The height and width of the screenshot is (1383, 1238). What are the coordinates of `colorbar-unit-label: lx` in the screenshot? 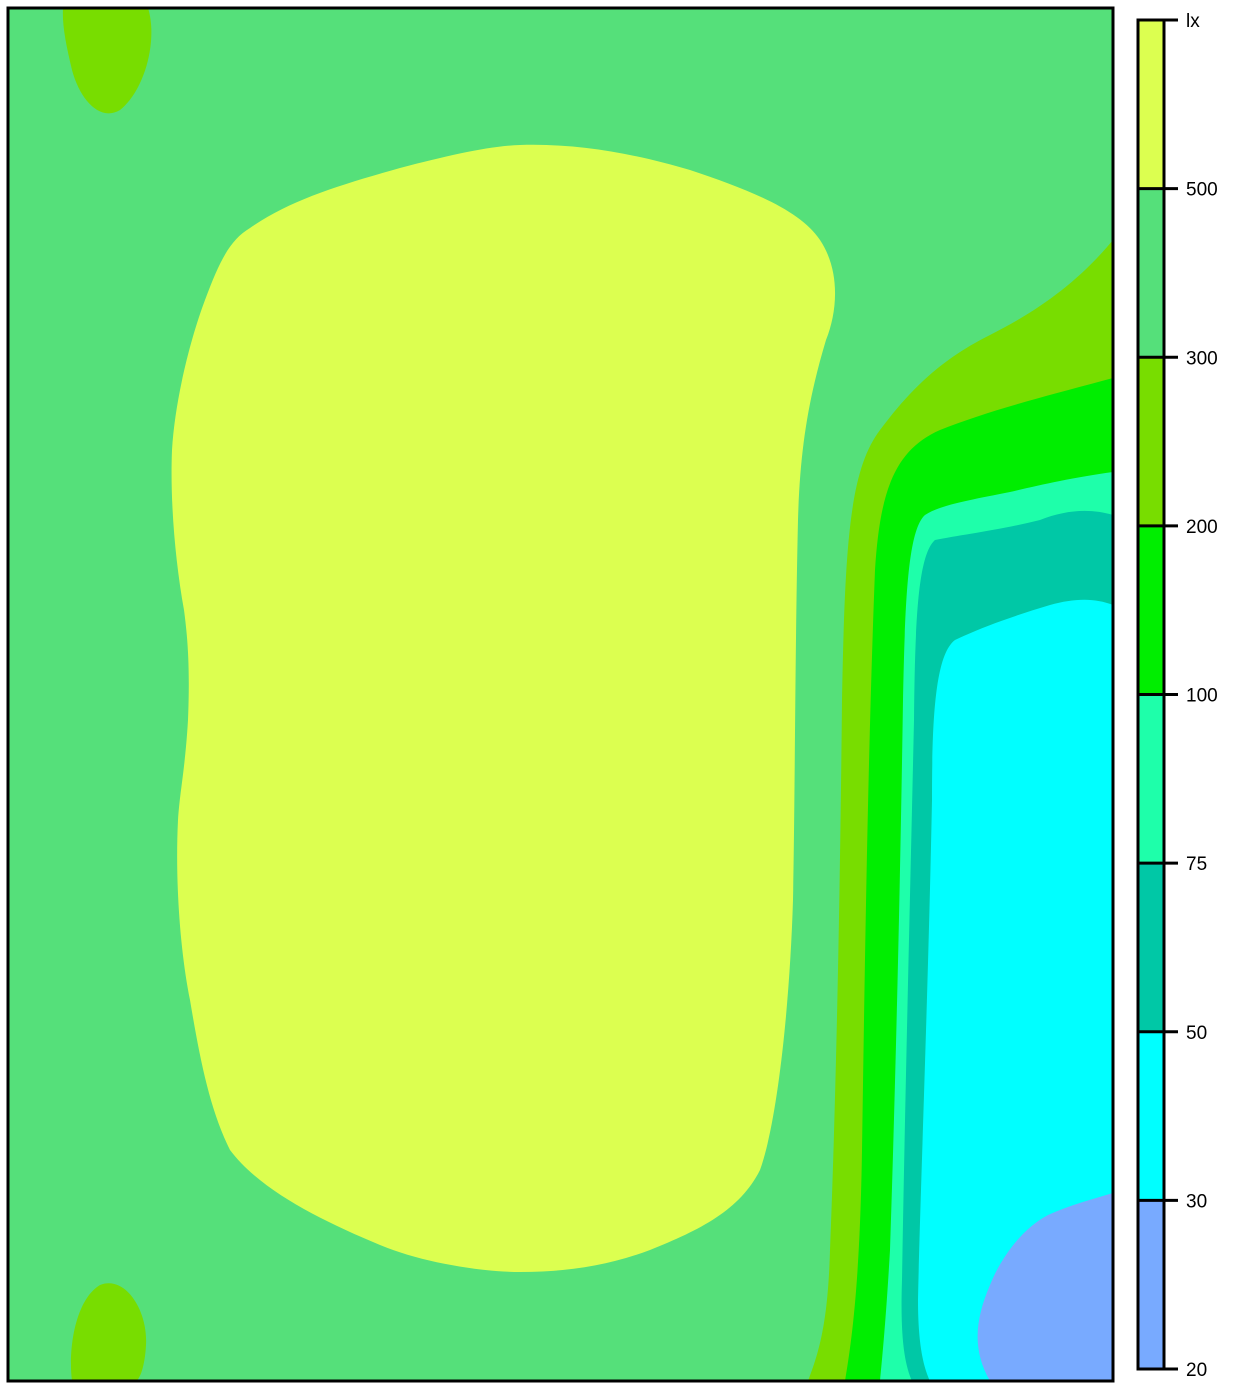 It's located at (1193, 21).